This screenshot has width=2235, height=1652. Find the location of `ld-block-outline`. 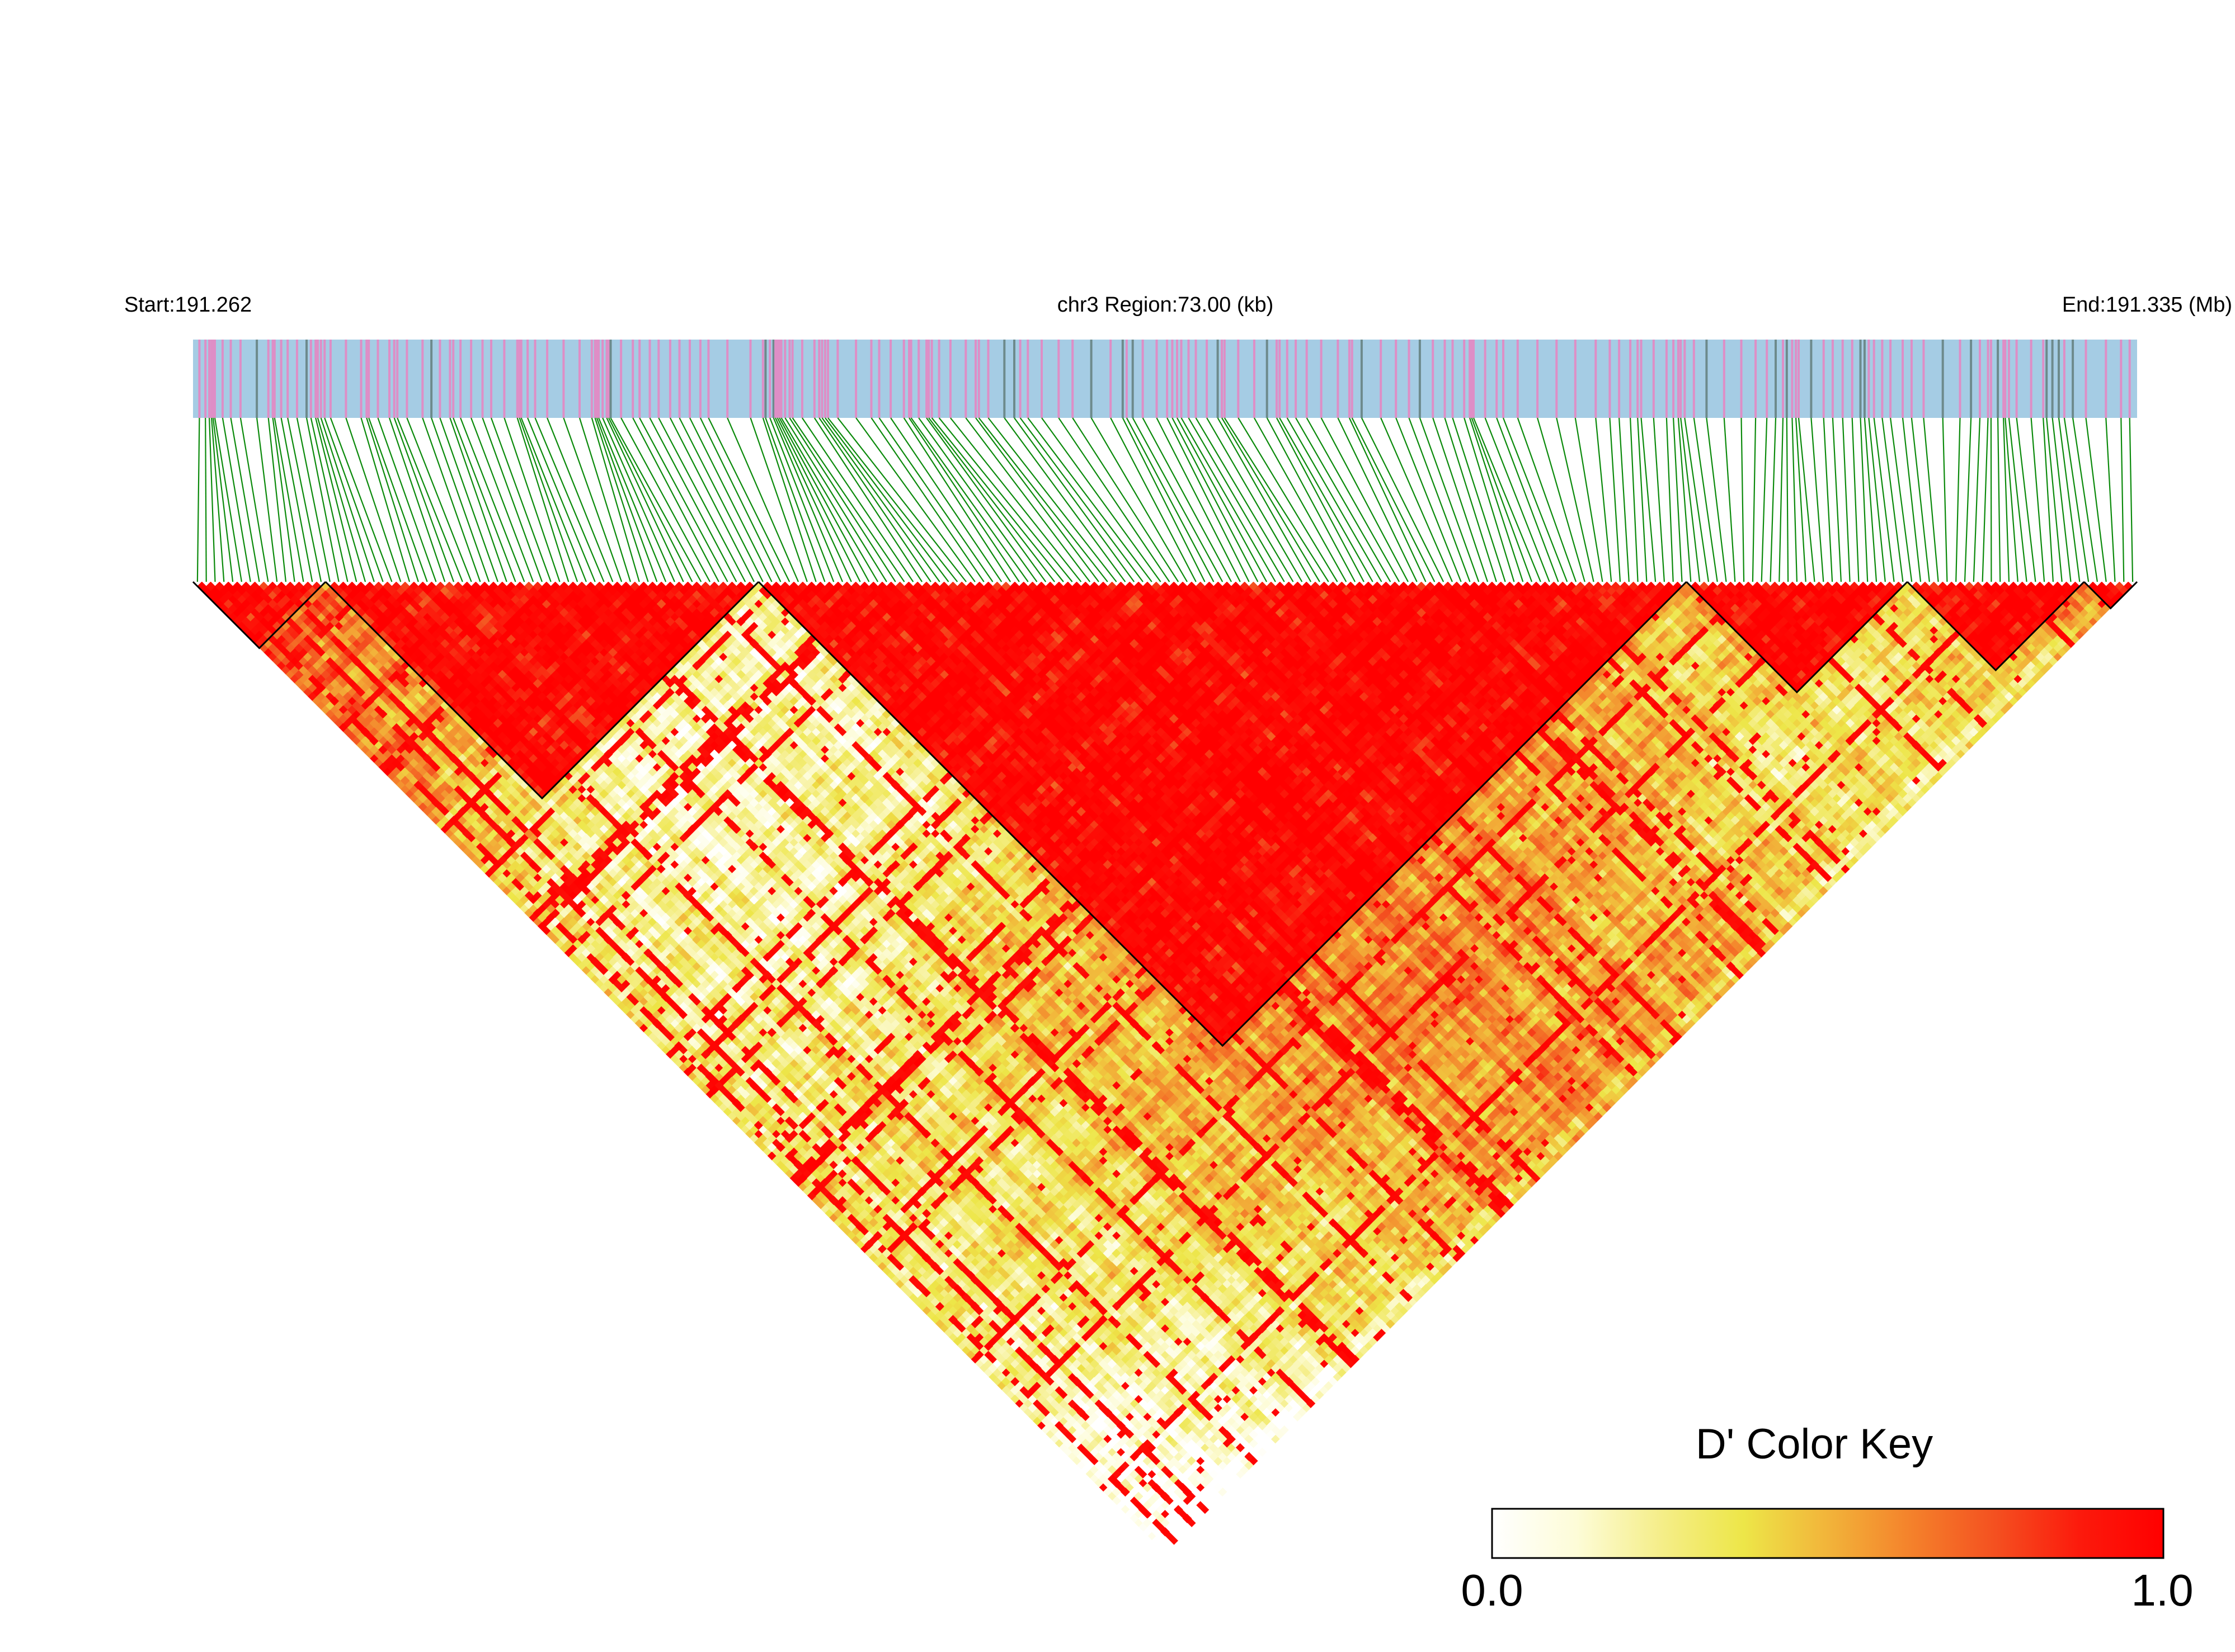

ld-block-outline is located at coordinates (259, 615).